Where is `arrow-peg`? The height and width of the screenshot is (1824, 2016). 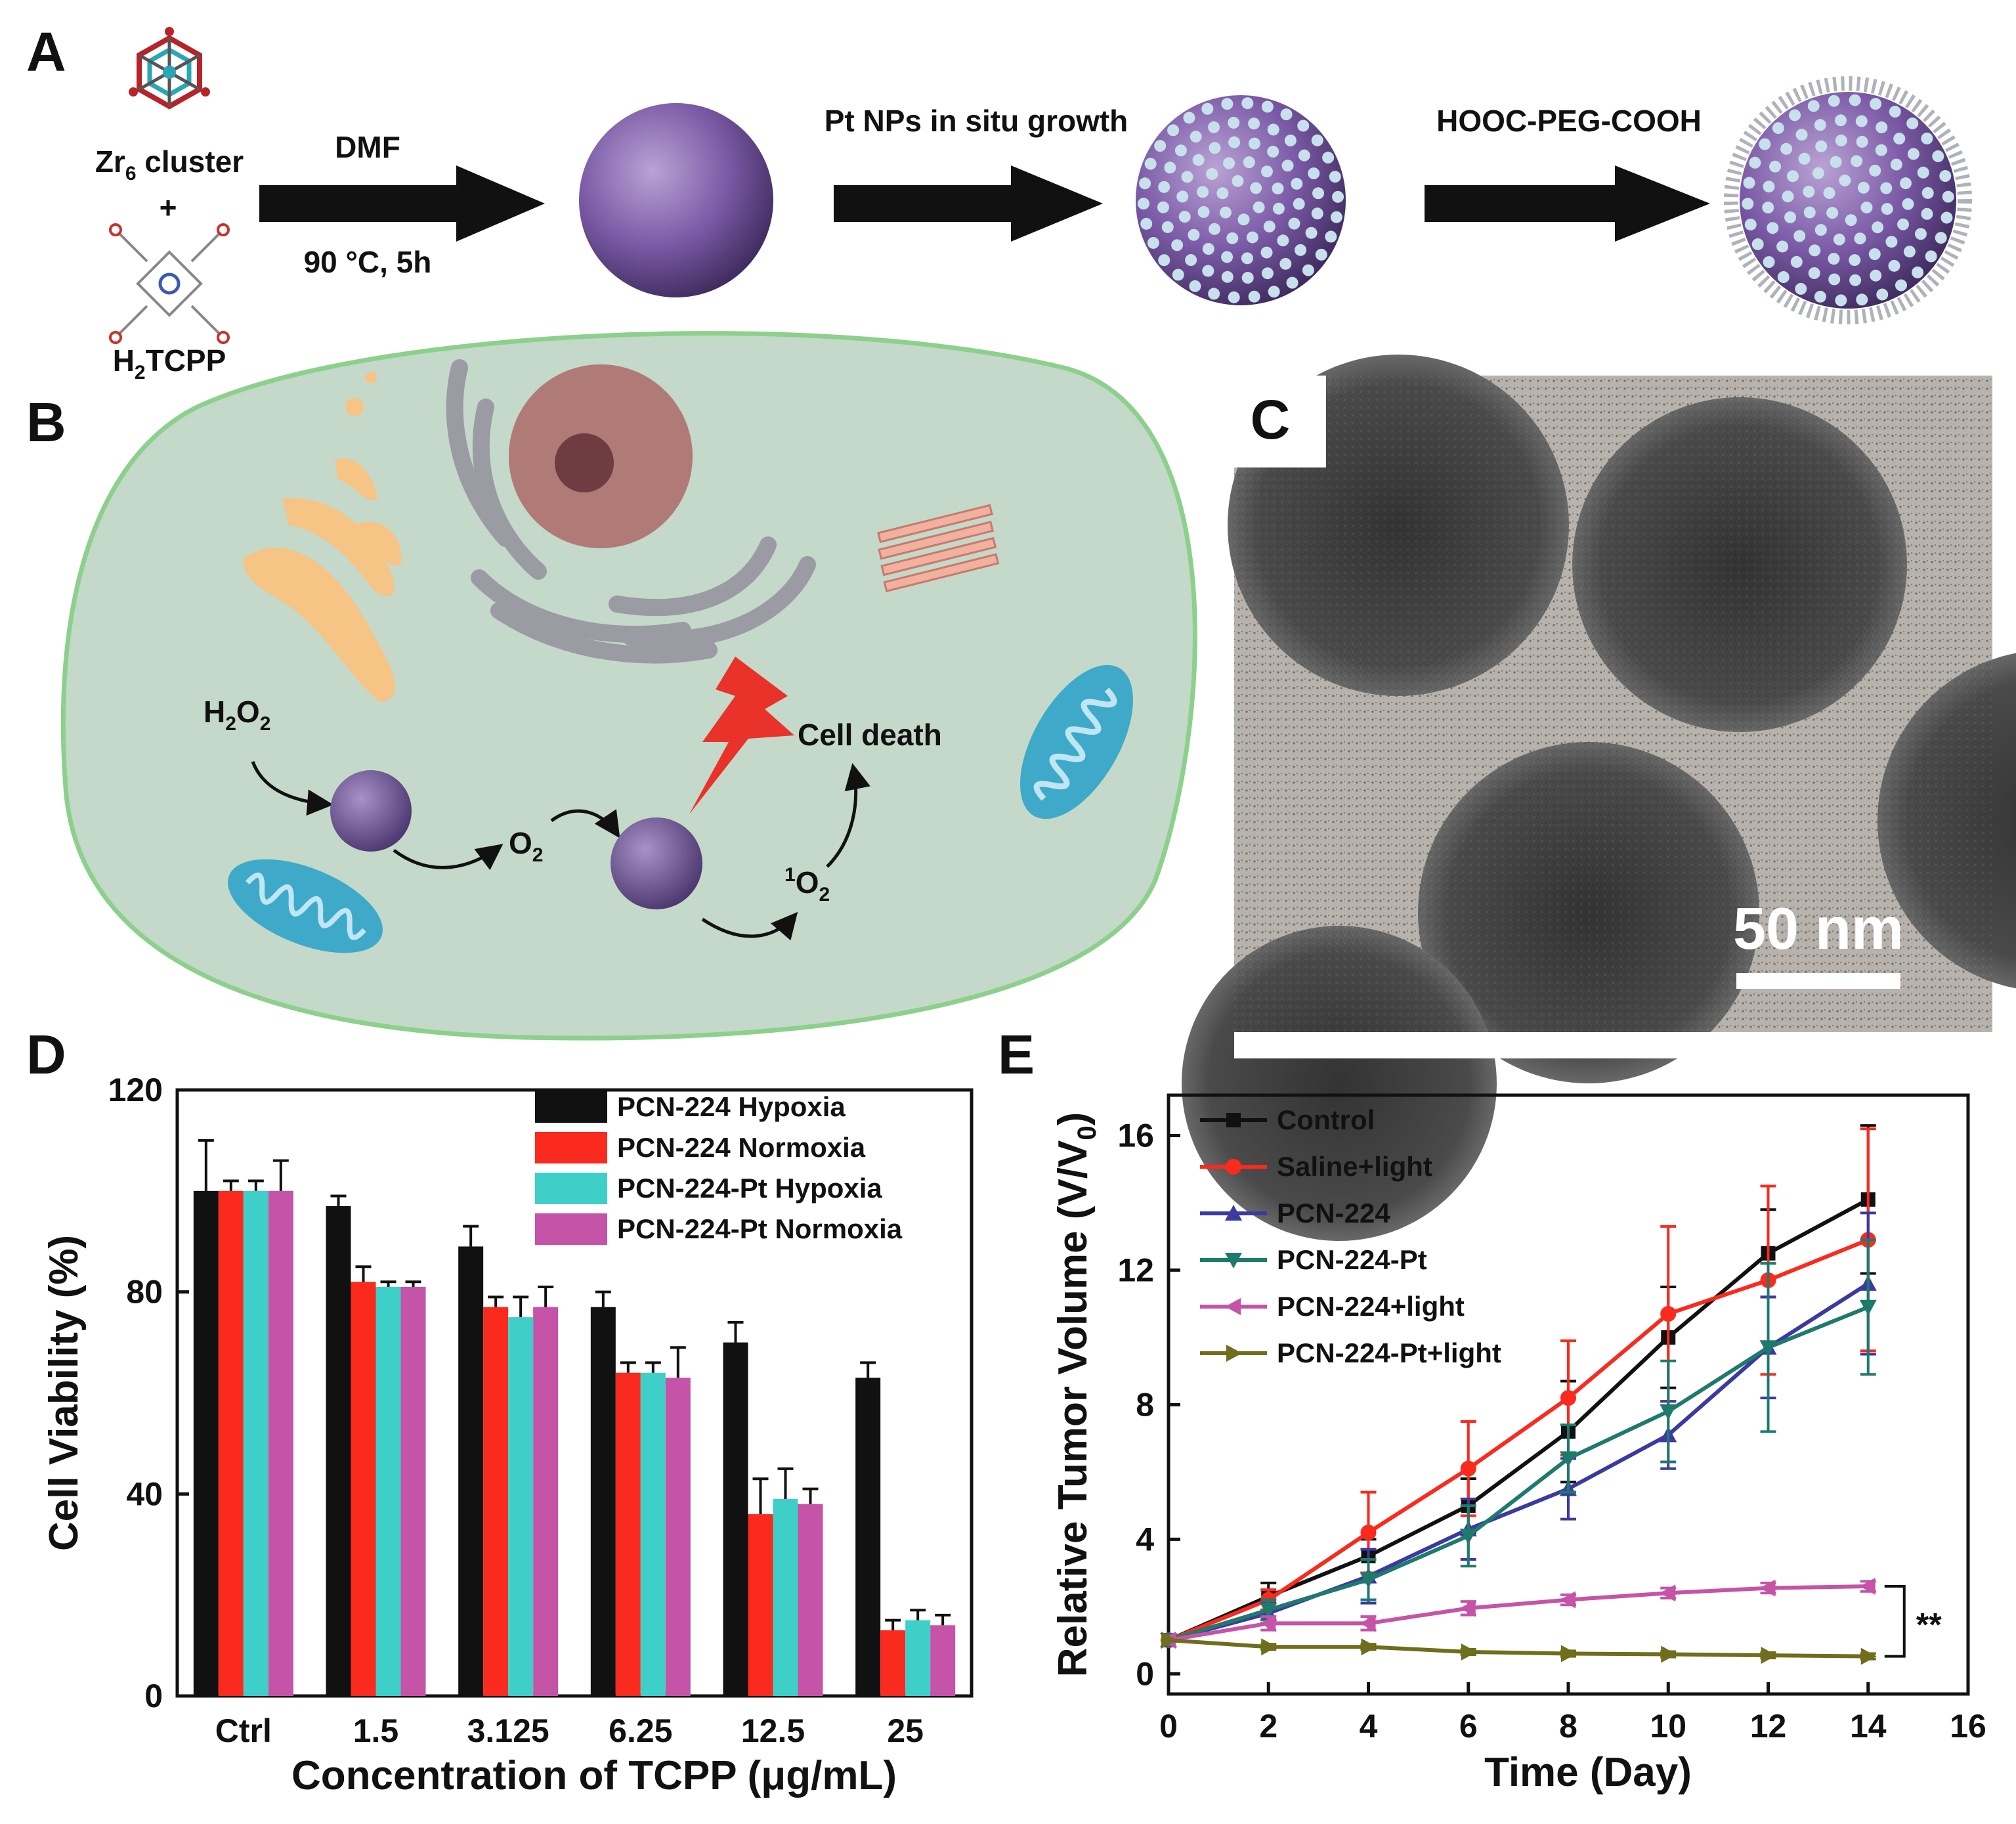
arrow-peg is located at coordinates (1568, 203).